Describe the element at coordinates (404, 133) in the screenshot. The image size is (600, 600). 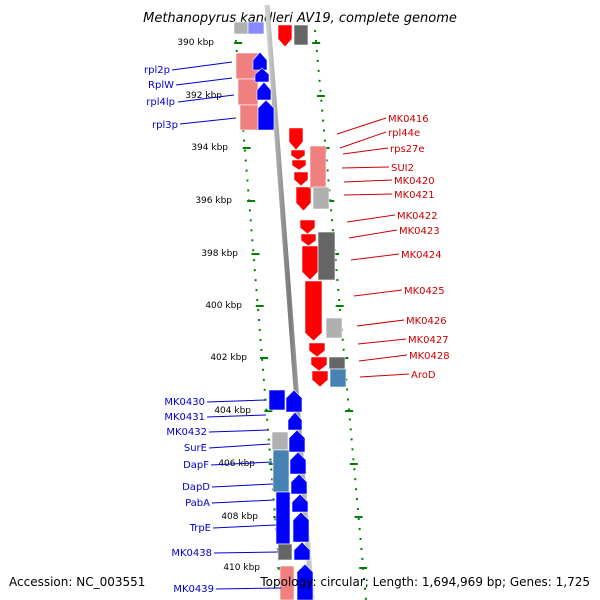
I see `gene-label: rpl44e` at that location.